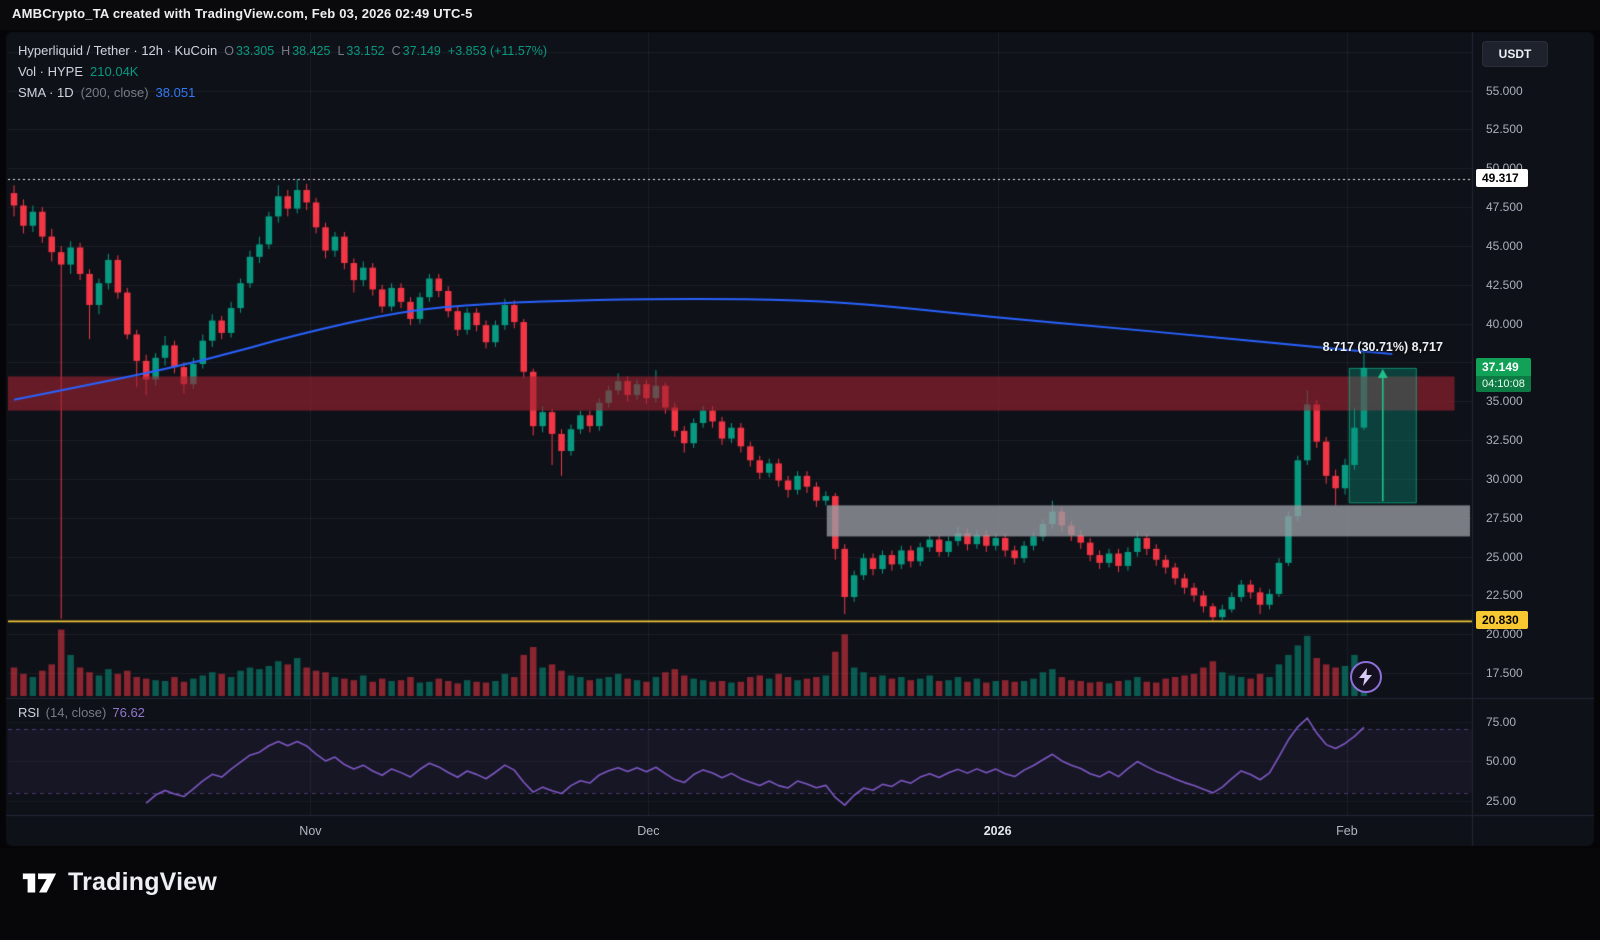 Image resolution: width=1600 pixels, height=940 pixels. I want to click on rsi-name: RSI, so click(29, 712).